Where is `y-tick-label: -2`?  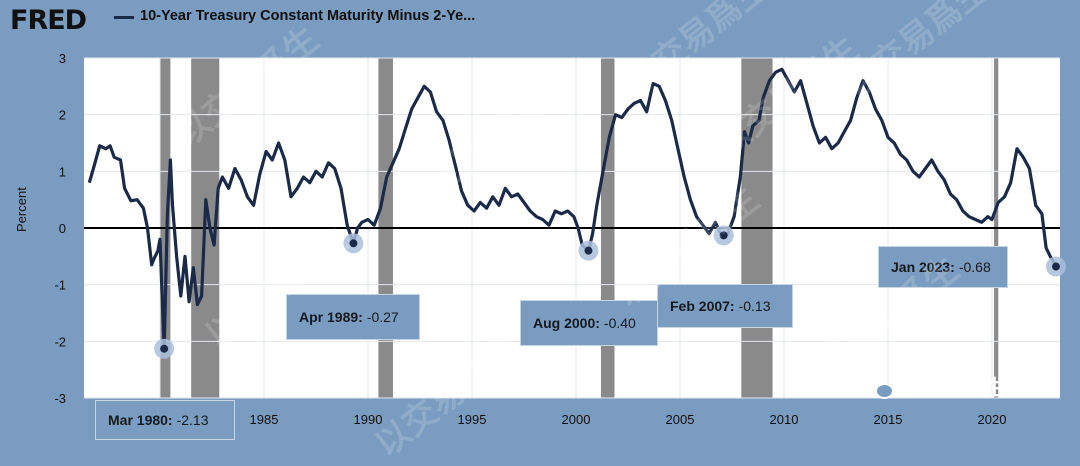 y-tick-label: -2 is located at coordinates (60, 341).